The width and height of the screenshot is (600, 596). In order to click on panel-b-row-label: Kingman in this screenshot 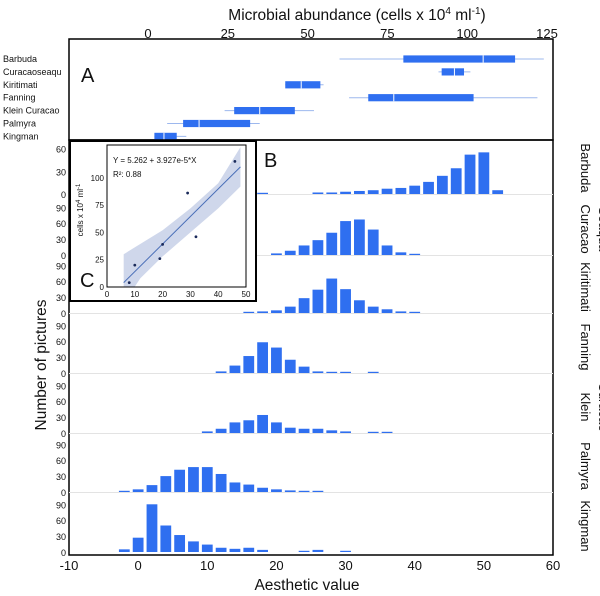, I will do `click(585, 525)`.